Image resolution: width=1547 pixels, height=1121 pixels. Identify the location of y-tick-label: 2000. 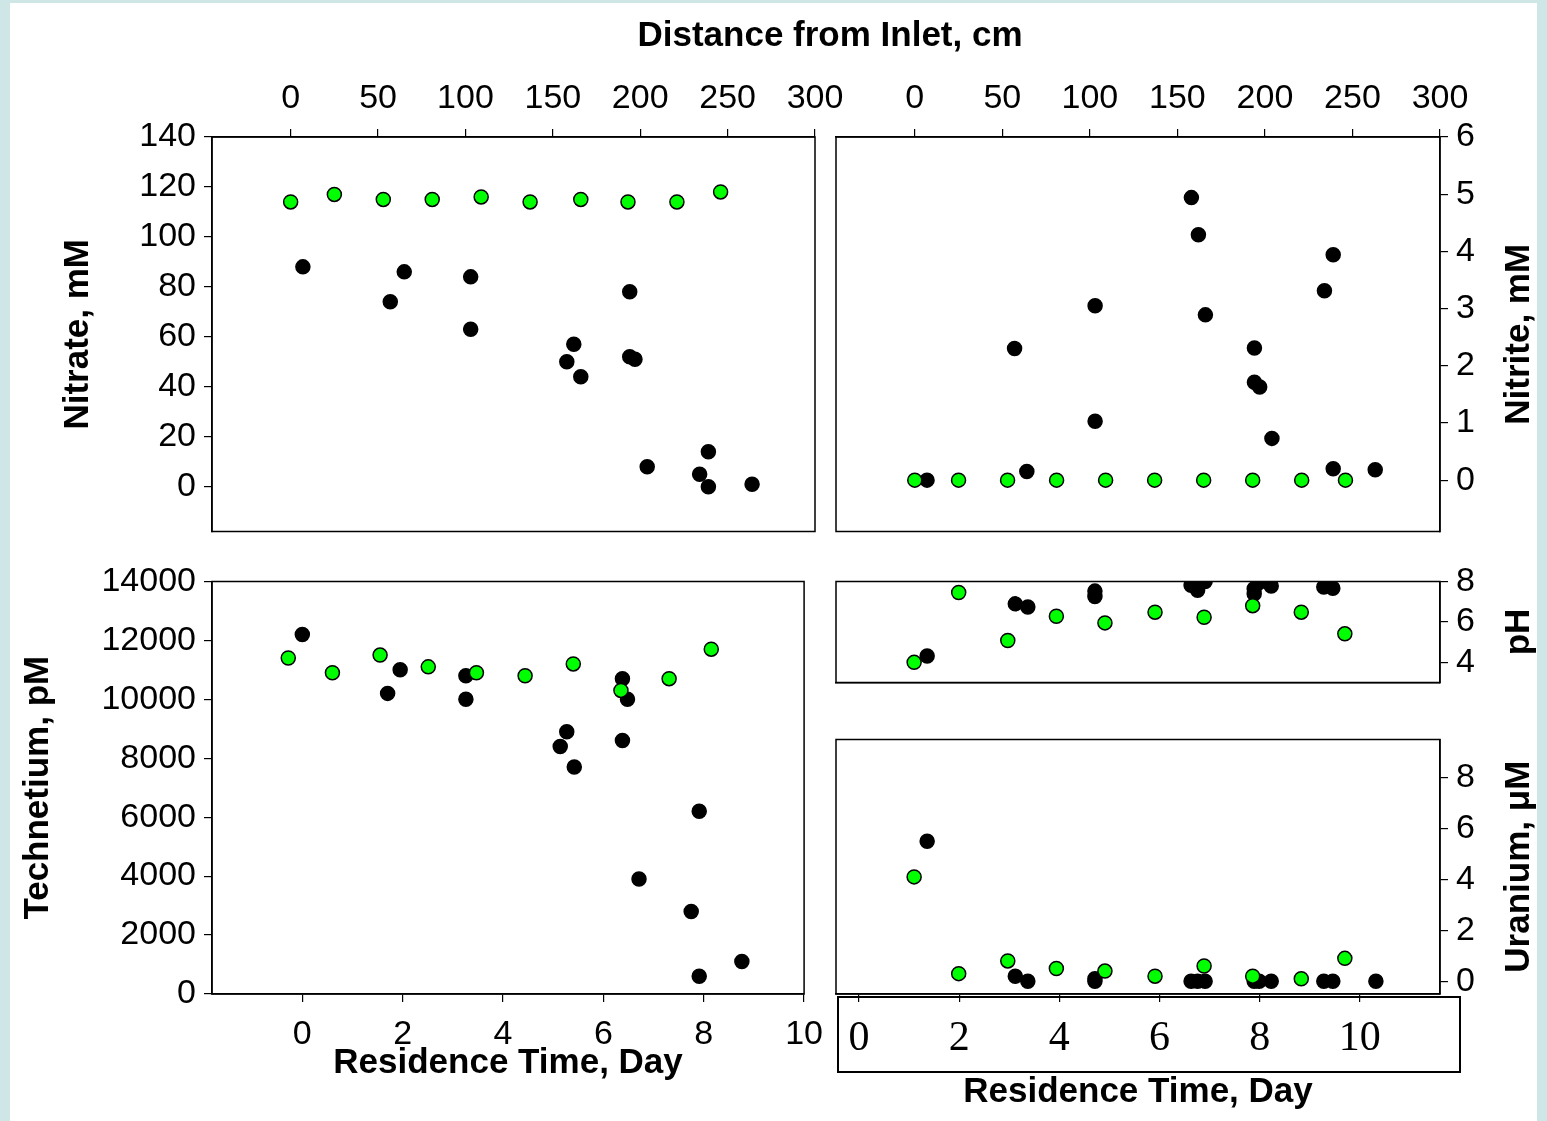
(158, 932).